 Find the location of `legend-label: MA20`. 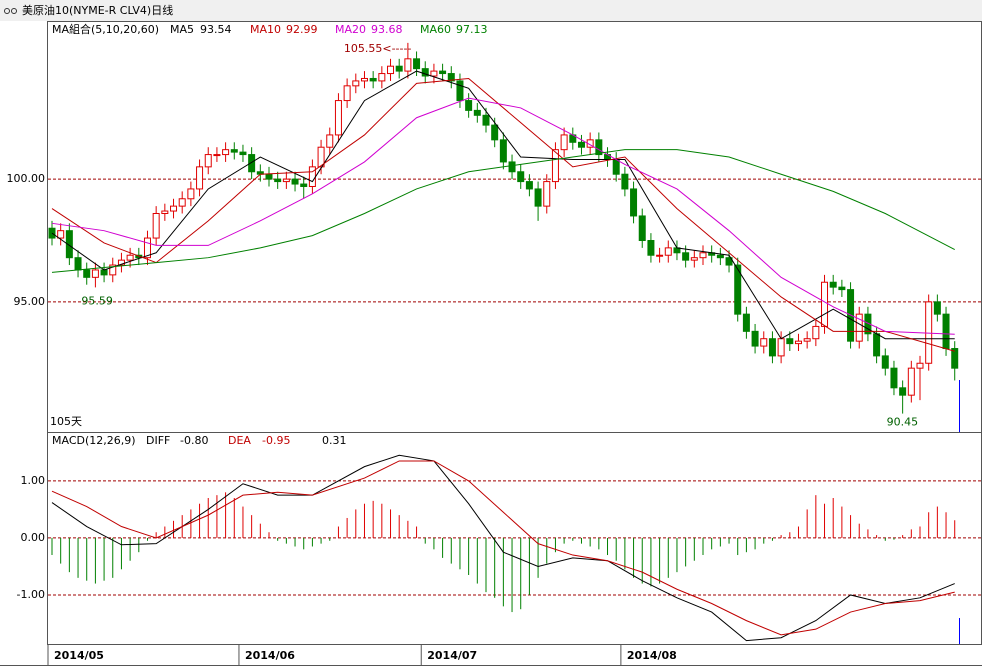

legend-label: MA20 is located at coordinates (350, 29).